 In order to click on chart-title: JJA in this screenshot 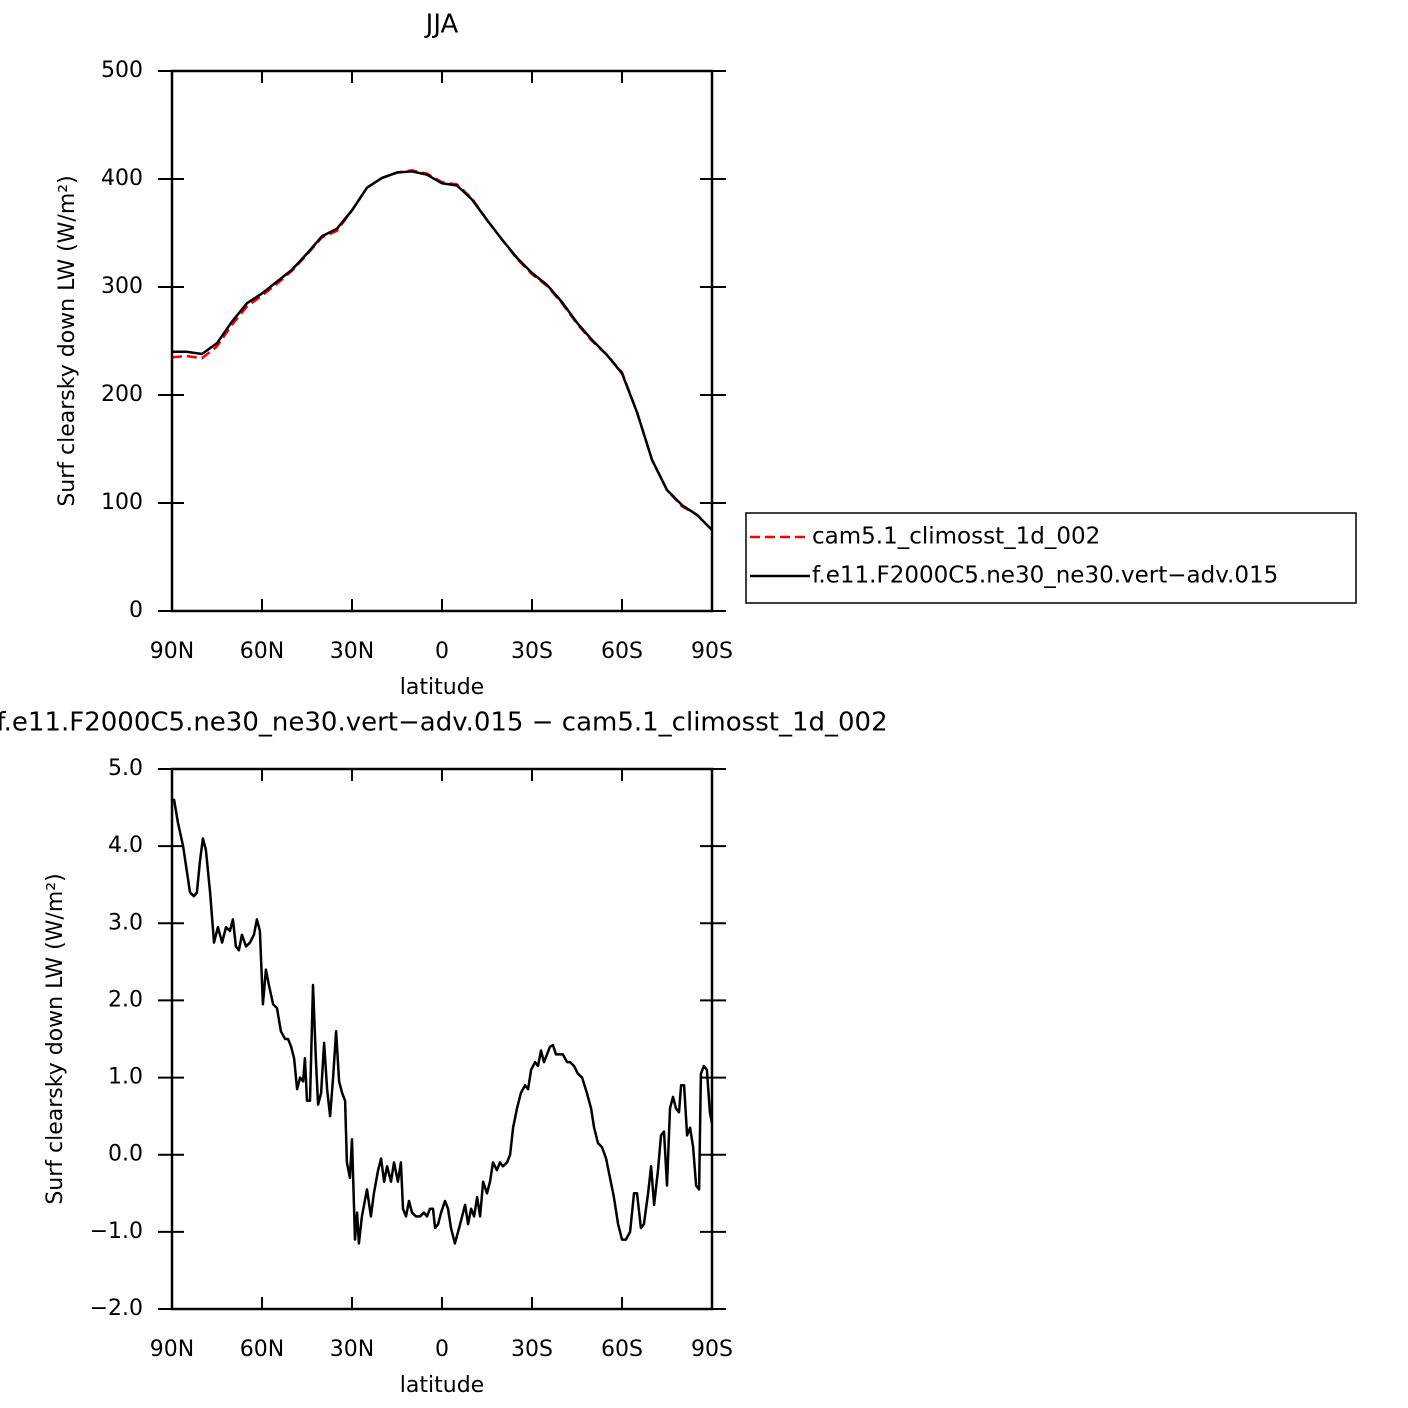, I will do `click(441, 25)`.